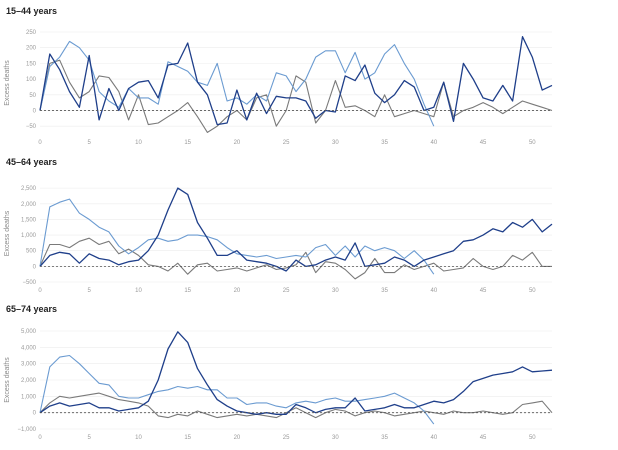 This screenshot has height=450, width=618. What do you see at coordinates (29, 220) in the screenshot?
I see `y-tick-label: 1,500` at bounding box center [29, 220].